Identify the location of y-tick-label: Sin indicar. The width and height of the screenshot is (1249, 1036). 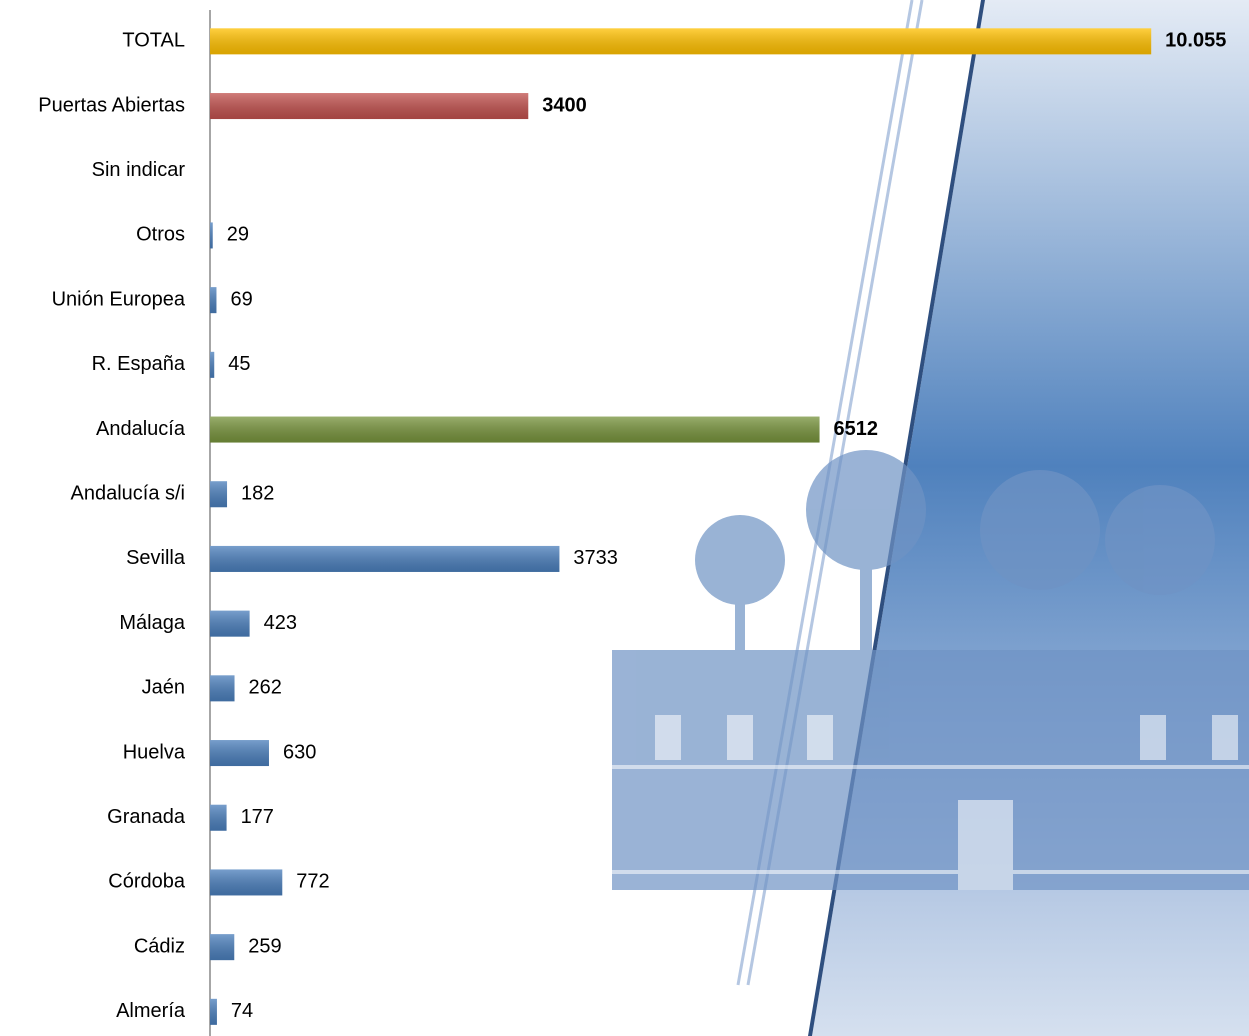
(139, 170).